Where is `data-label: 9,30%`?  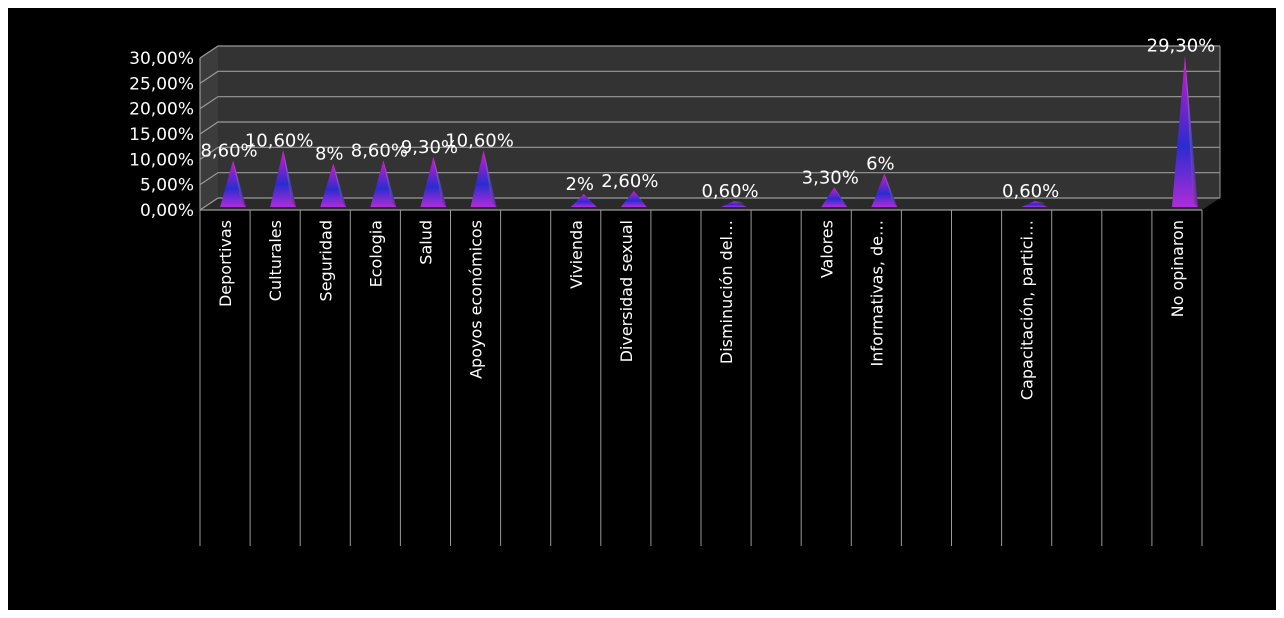
data-label: 9,30% is located at coordinates (429, 147).